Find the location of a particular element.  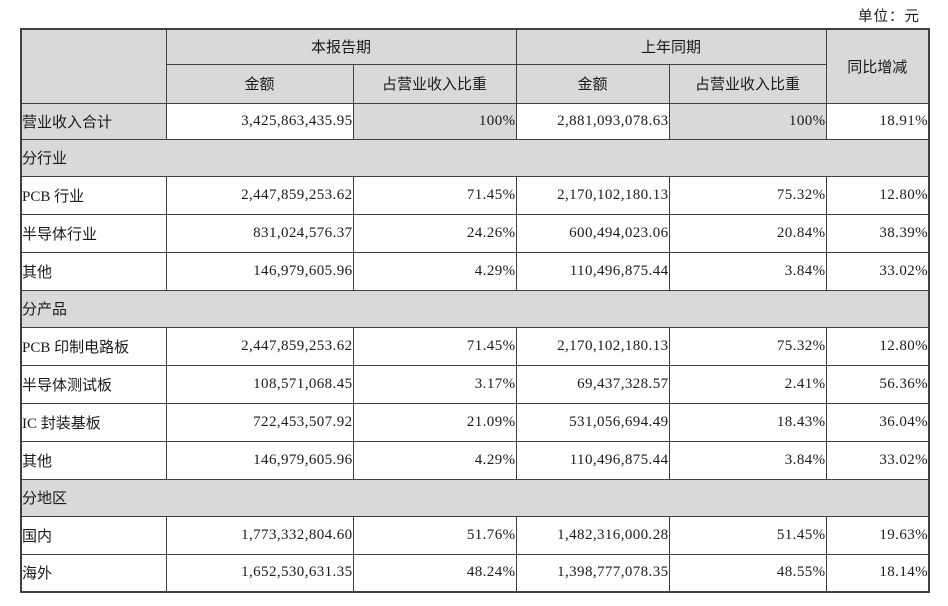

section-label: 分产品 is located at coordinates (475, 308).